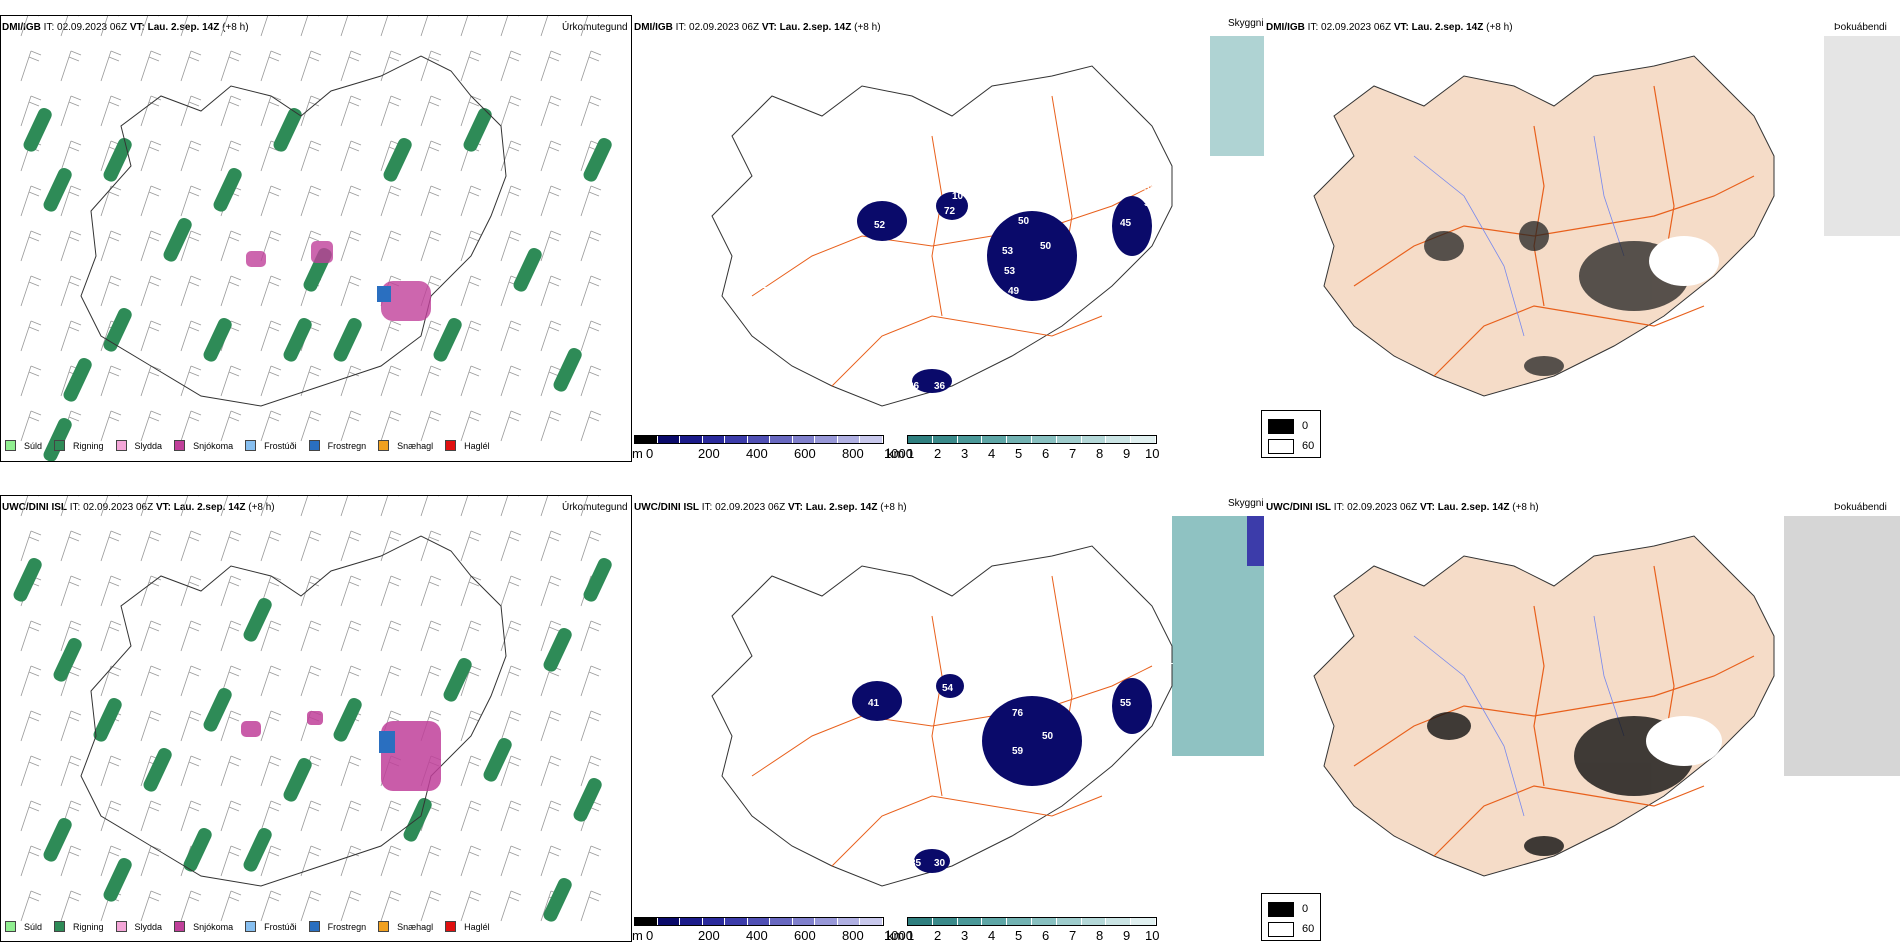 The image size is (1900, 950). I want to click on visibility-value-labels: 41 54 76 50 55 59 92 30 35 30 31 41, so click(1021, 762).